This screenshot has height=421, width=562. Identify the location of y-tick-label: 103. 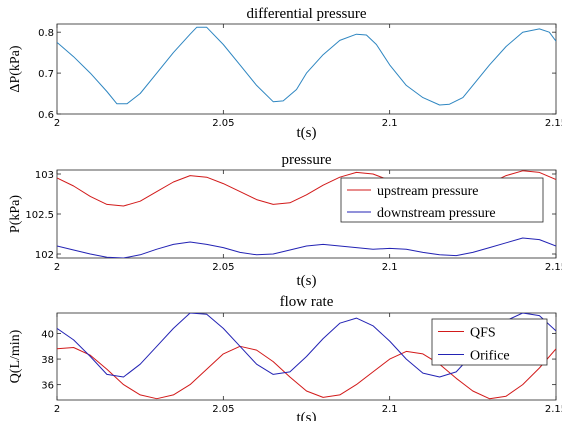
(44, 175).